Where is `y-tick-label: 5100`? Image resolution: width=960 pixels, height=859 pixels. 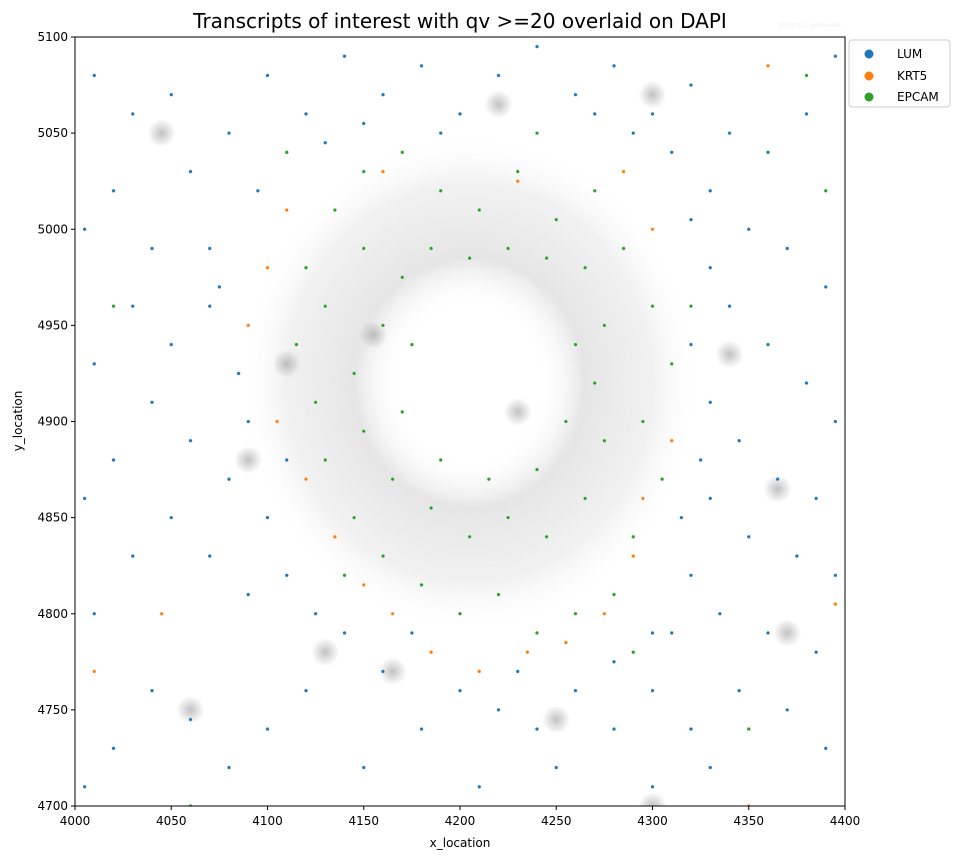
y-tick-label: 5100 is located at coordinates (52, 37).